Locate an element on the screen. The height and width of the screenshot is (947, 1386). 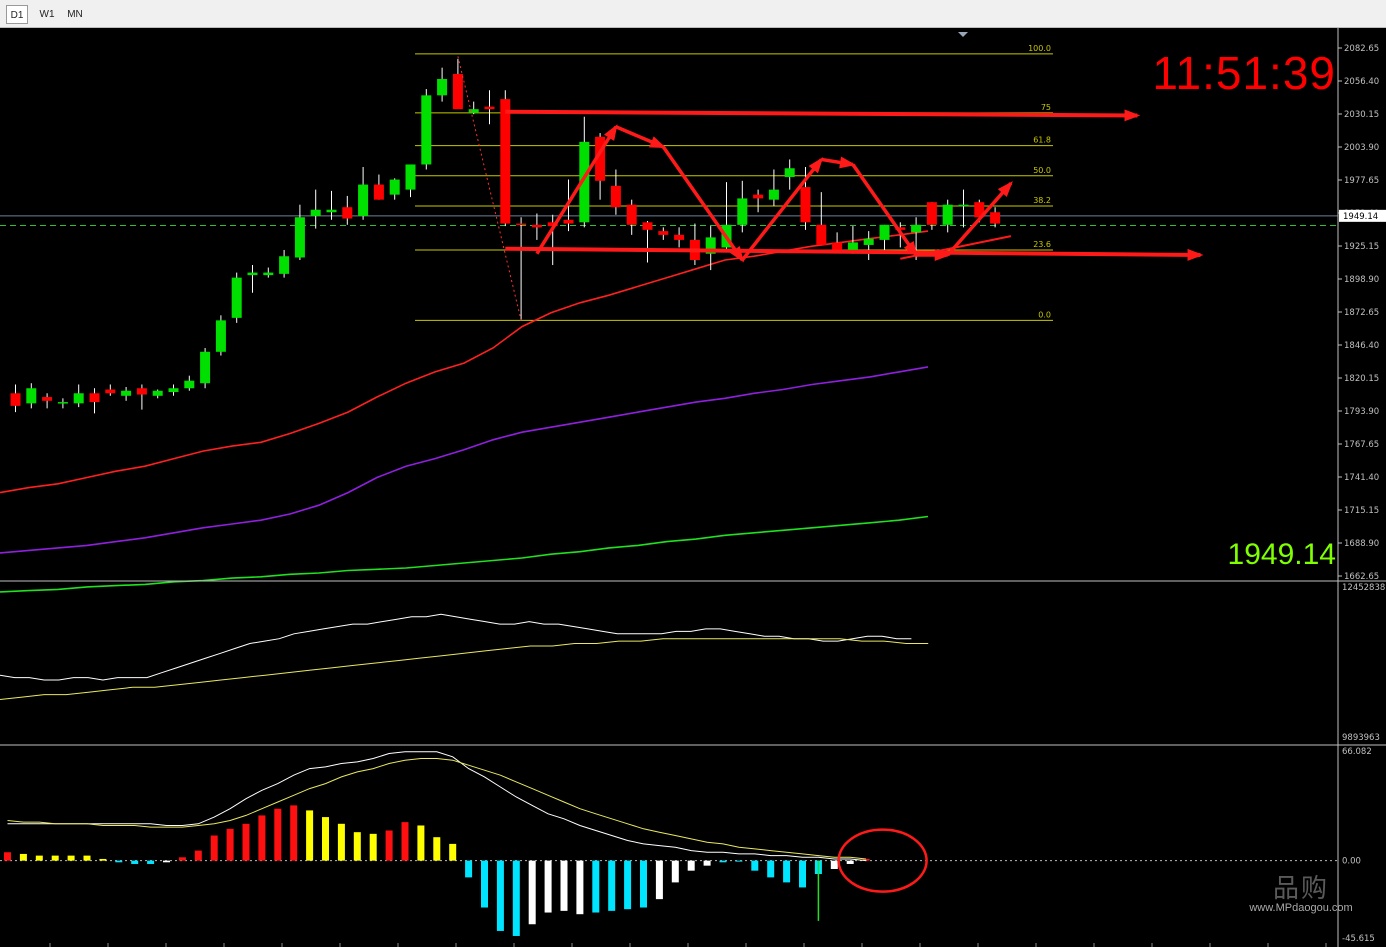
watermark-logo: 品购 is located at coordinates (1300, 888).